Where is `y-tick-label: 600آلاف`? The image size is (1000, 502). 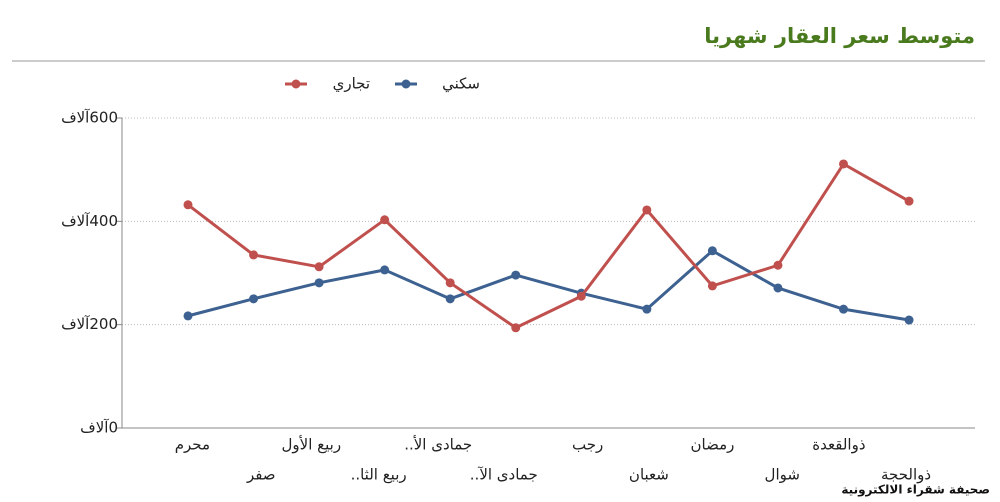 y-tick-label: 600آلاف is located at coordinates (89, 118).